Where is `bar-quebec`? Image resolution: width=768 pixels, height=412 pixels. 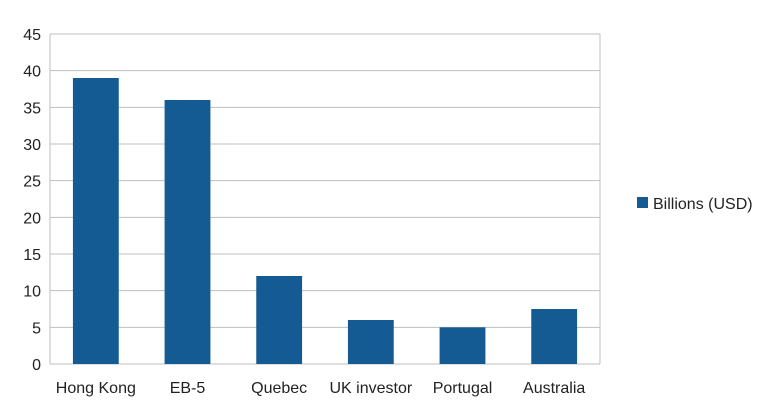
bar-quebec is located at coordinates (279, 320).